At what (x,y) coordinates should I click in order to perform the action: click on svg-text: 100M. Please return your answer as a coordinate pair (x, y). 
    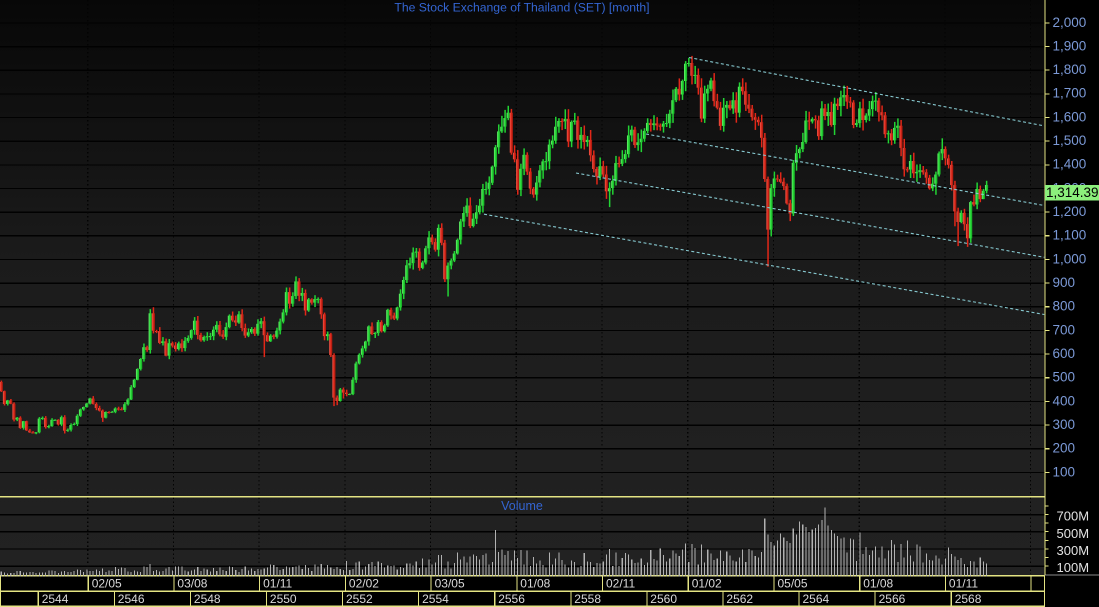
    Looking at the image, I should click on (1073, 567).